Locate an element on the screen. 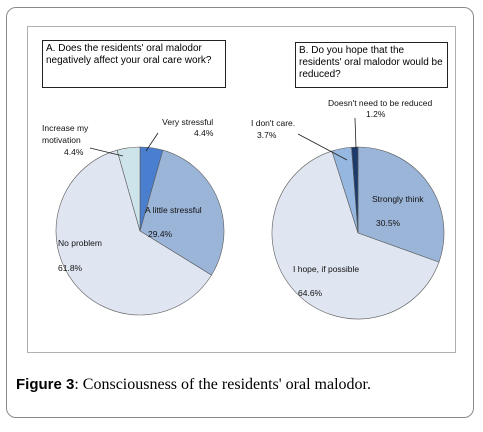  pie-b-value-dont-care: 3.7% is located at coordinates (267, 135).